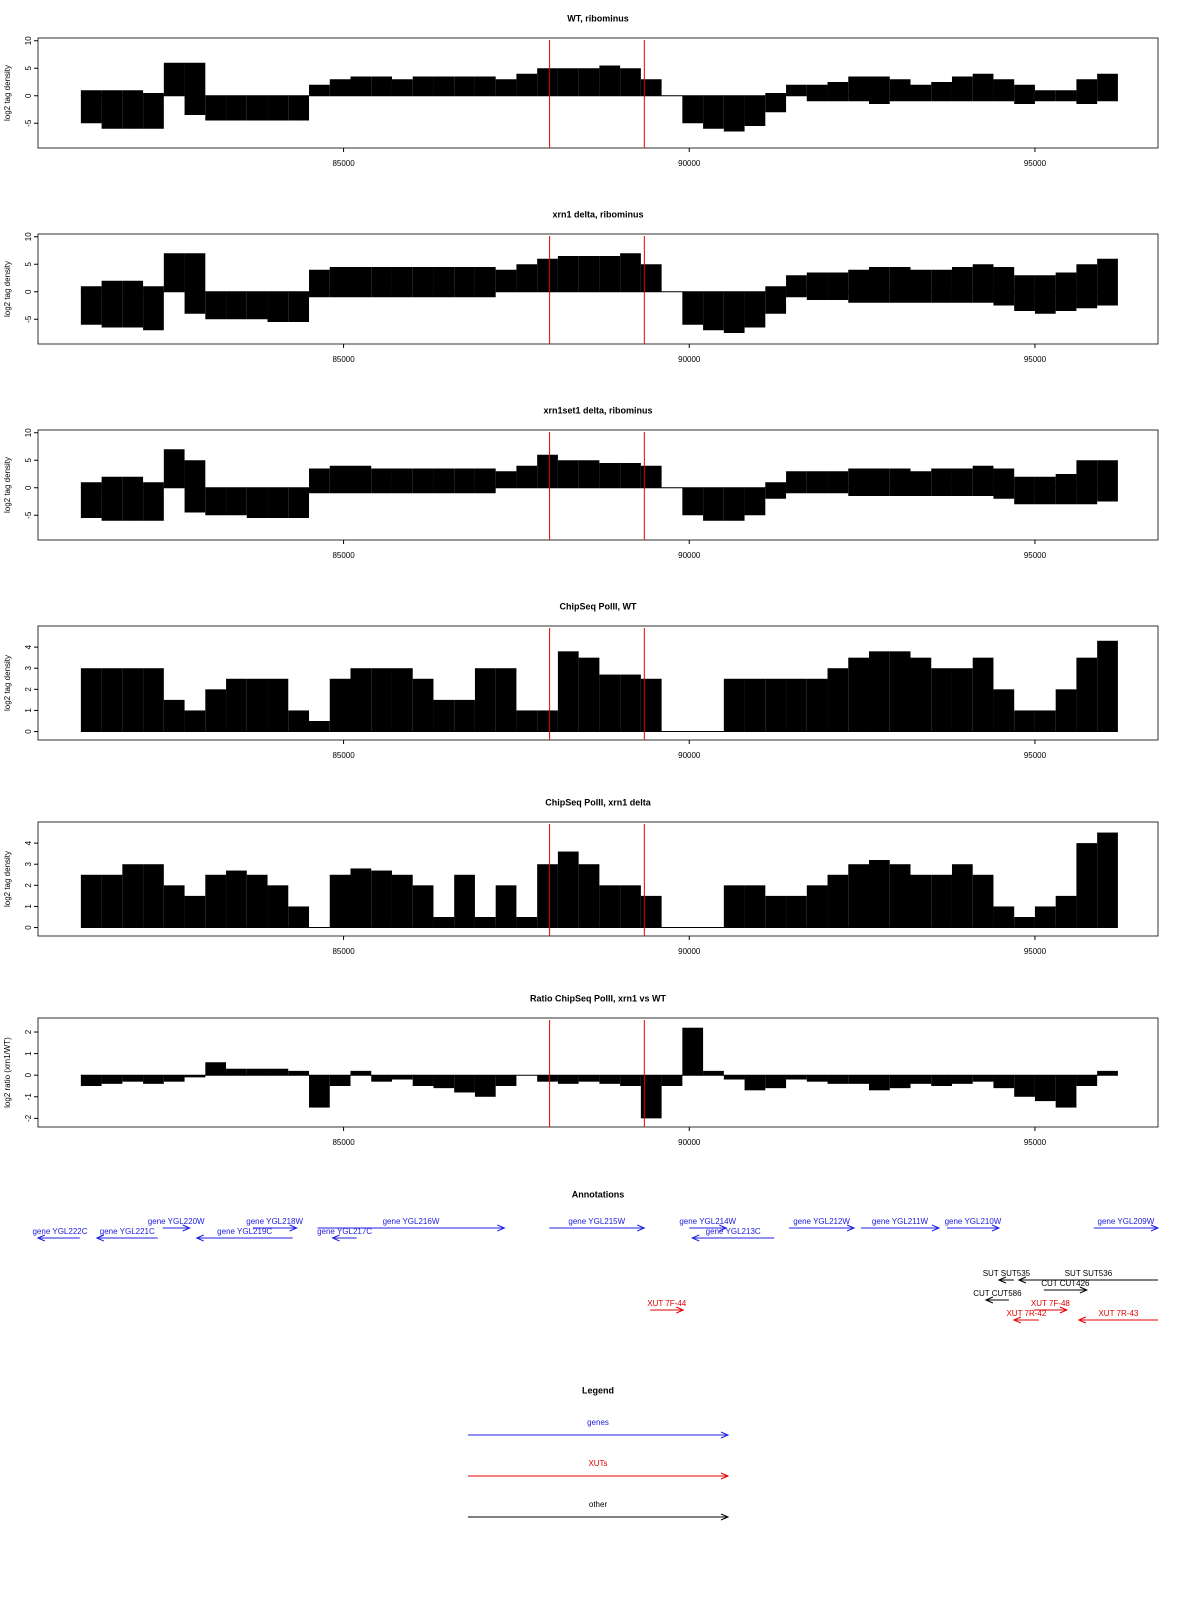 This screenshot has width=1200, height=1605. I want to click on y-tick-label: 3, so click(28, 667).